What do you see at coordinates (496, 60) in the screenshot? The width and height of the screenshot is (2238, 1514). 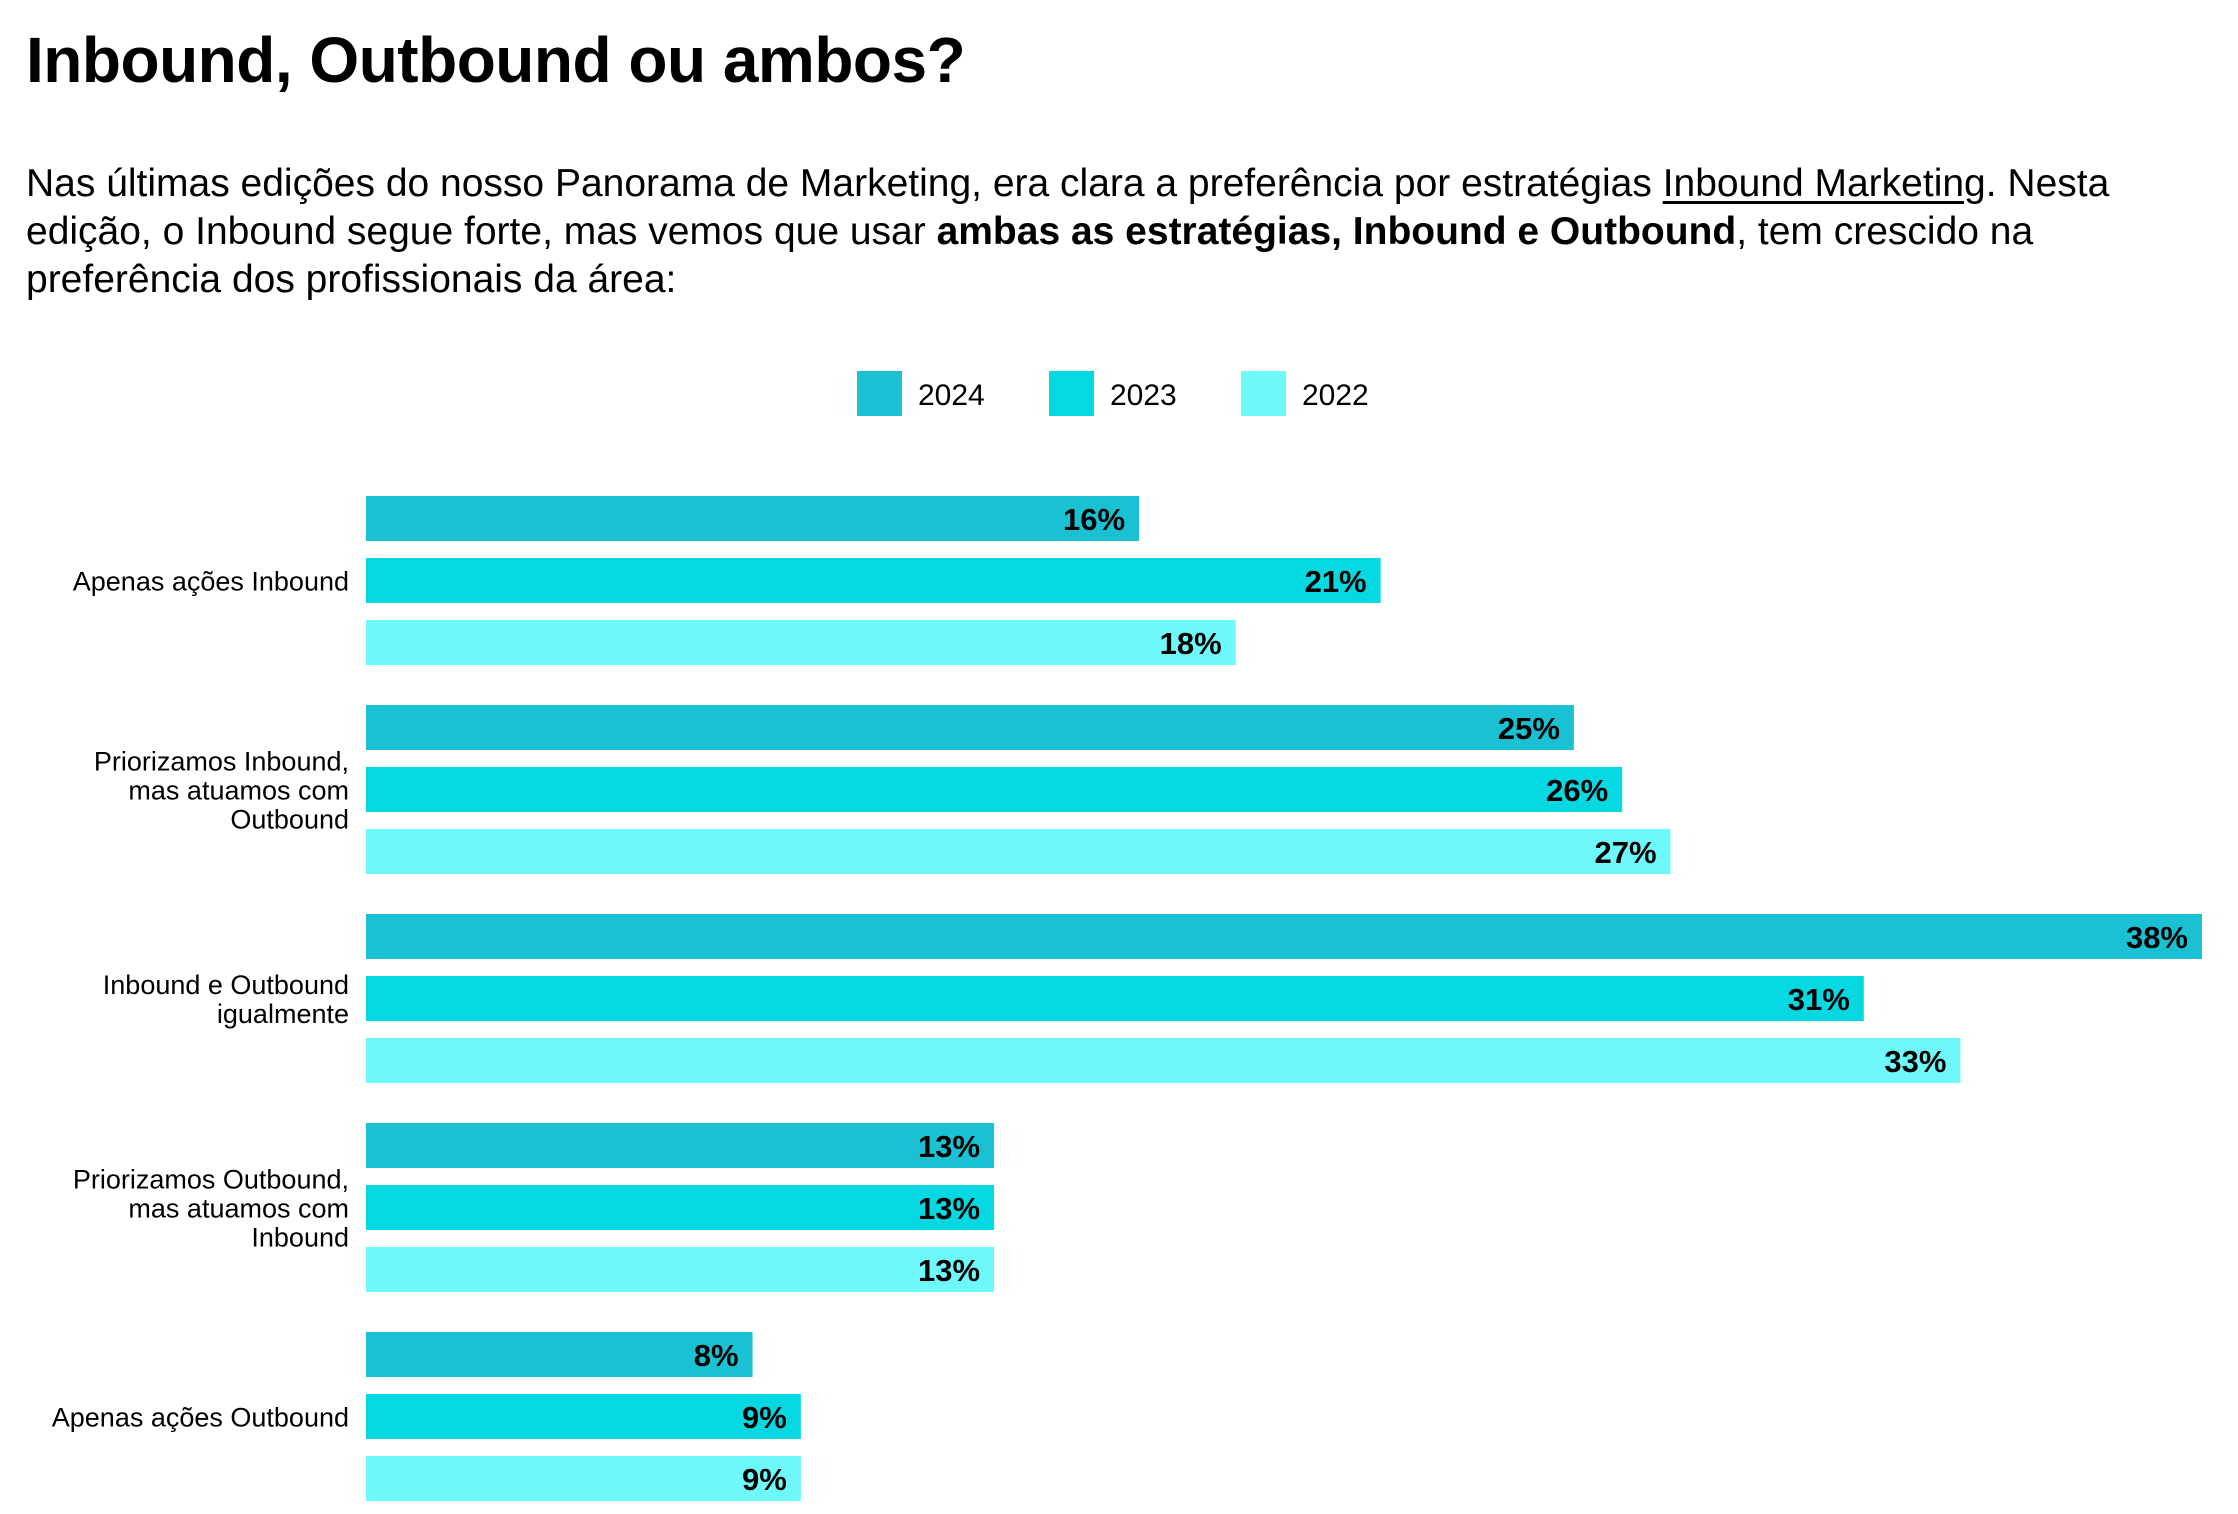 I see `page-title: Inbound, Outbound ou ambos?` at bounding box center [496, 60].